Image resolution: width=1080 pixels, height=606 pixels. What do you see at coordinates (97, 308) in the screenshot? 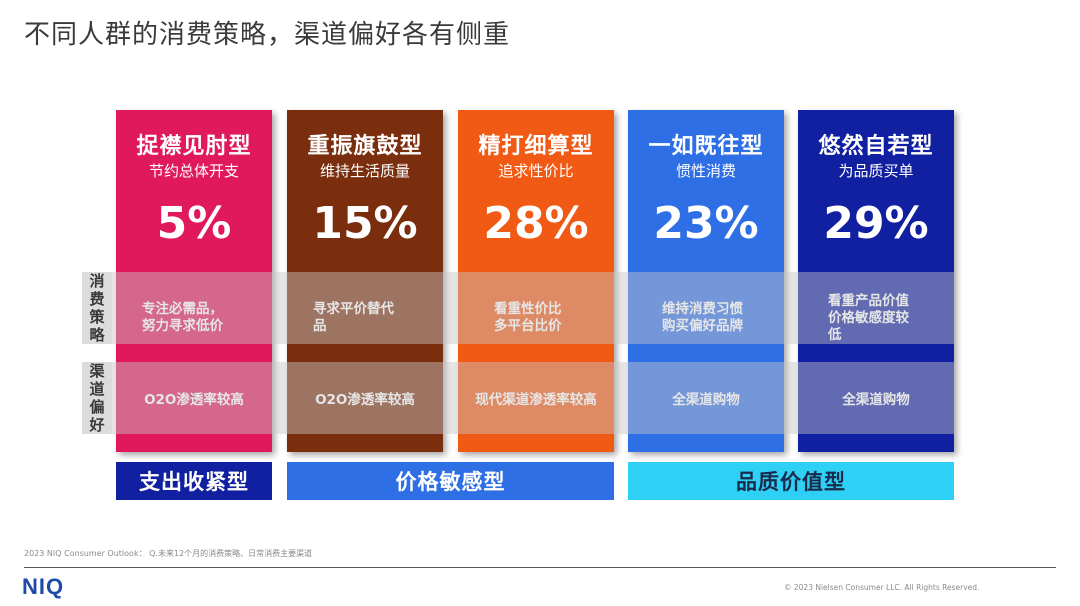
I see `row-label-strategy: 消费策略` at bounding box center [97, 308].